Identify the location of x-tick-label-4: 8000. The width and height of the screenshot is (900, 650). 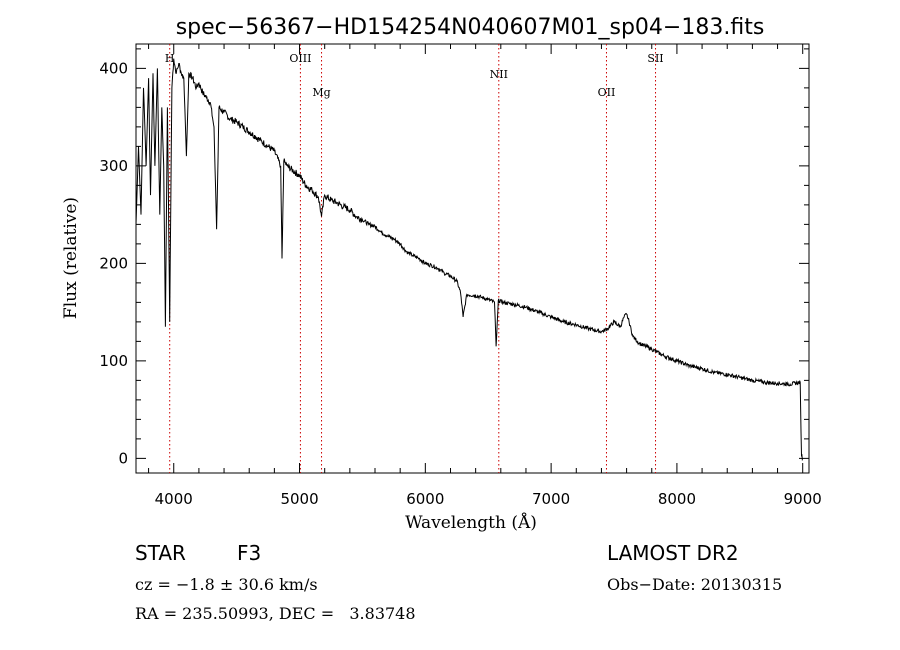
(677, 499).